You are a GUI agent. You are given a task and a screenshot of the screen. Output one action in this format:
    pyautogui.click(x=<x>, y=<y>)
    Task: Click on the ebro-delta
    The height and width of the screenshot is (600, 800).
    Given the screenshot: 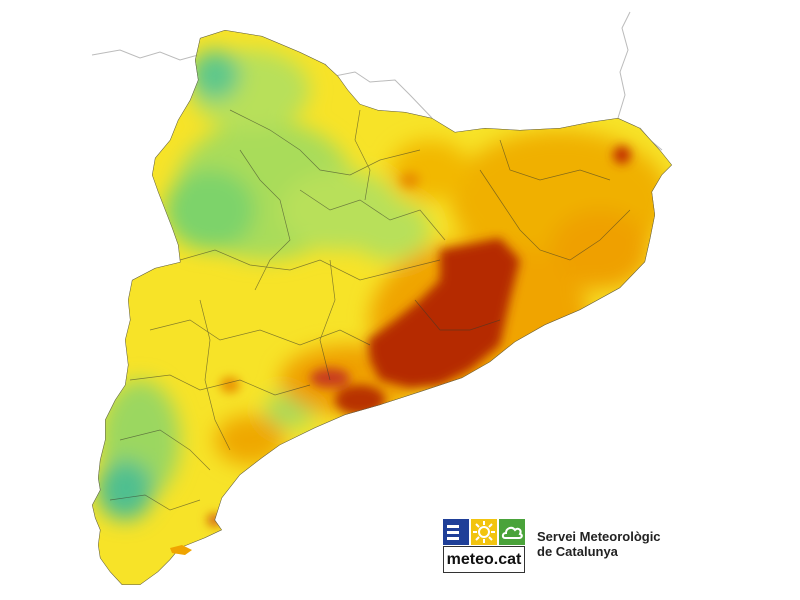 What is the action you would take?
    pyautogui.click(x=181, y=550)
    